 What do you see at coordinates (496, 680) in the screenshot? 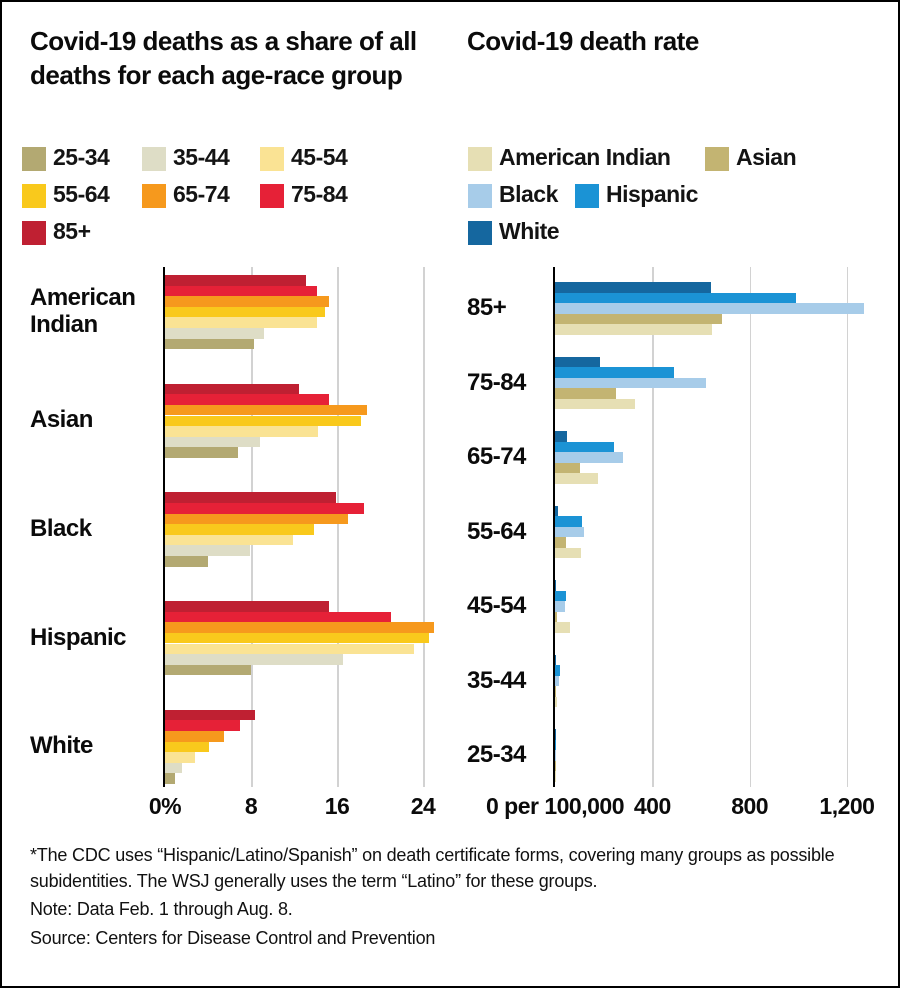
I see `category-label: 35-44` at bounding box center [496, 680].